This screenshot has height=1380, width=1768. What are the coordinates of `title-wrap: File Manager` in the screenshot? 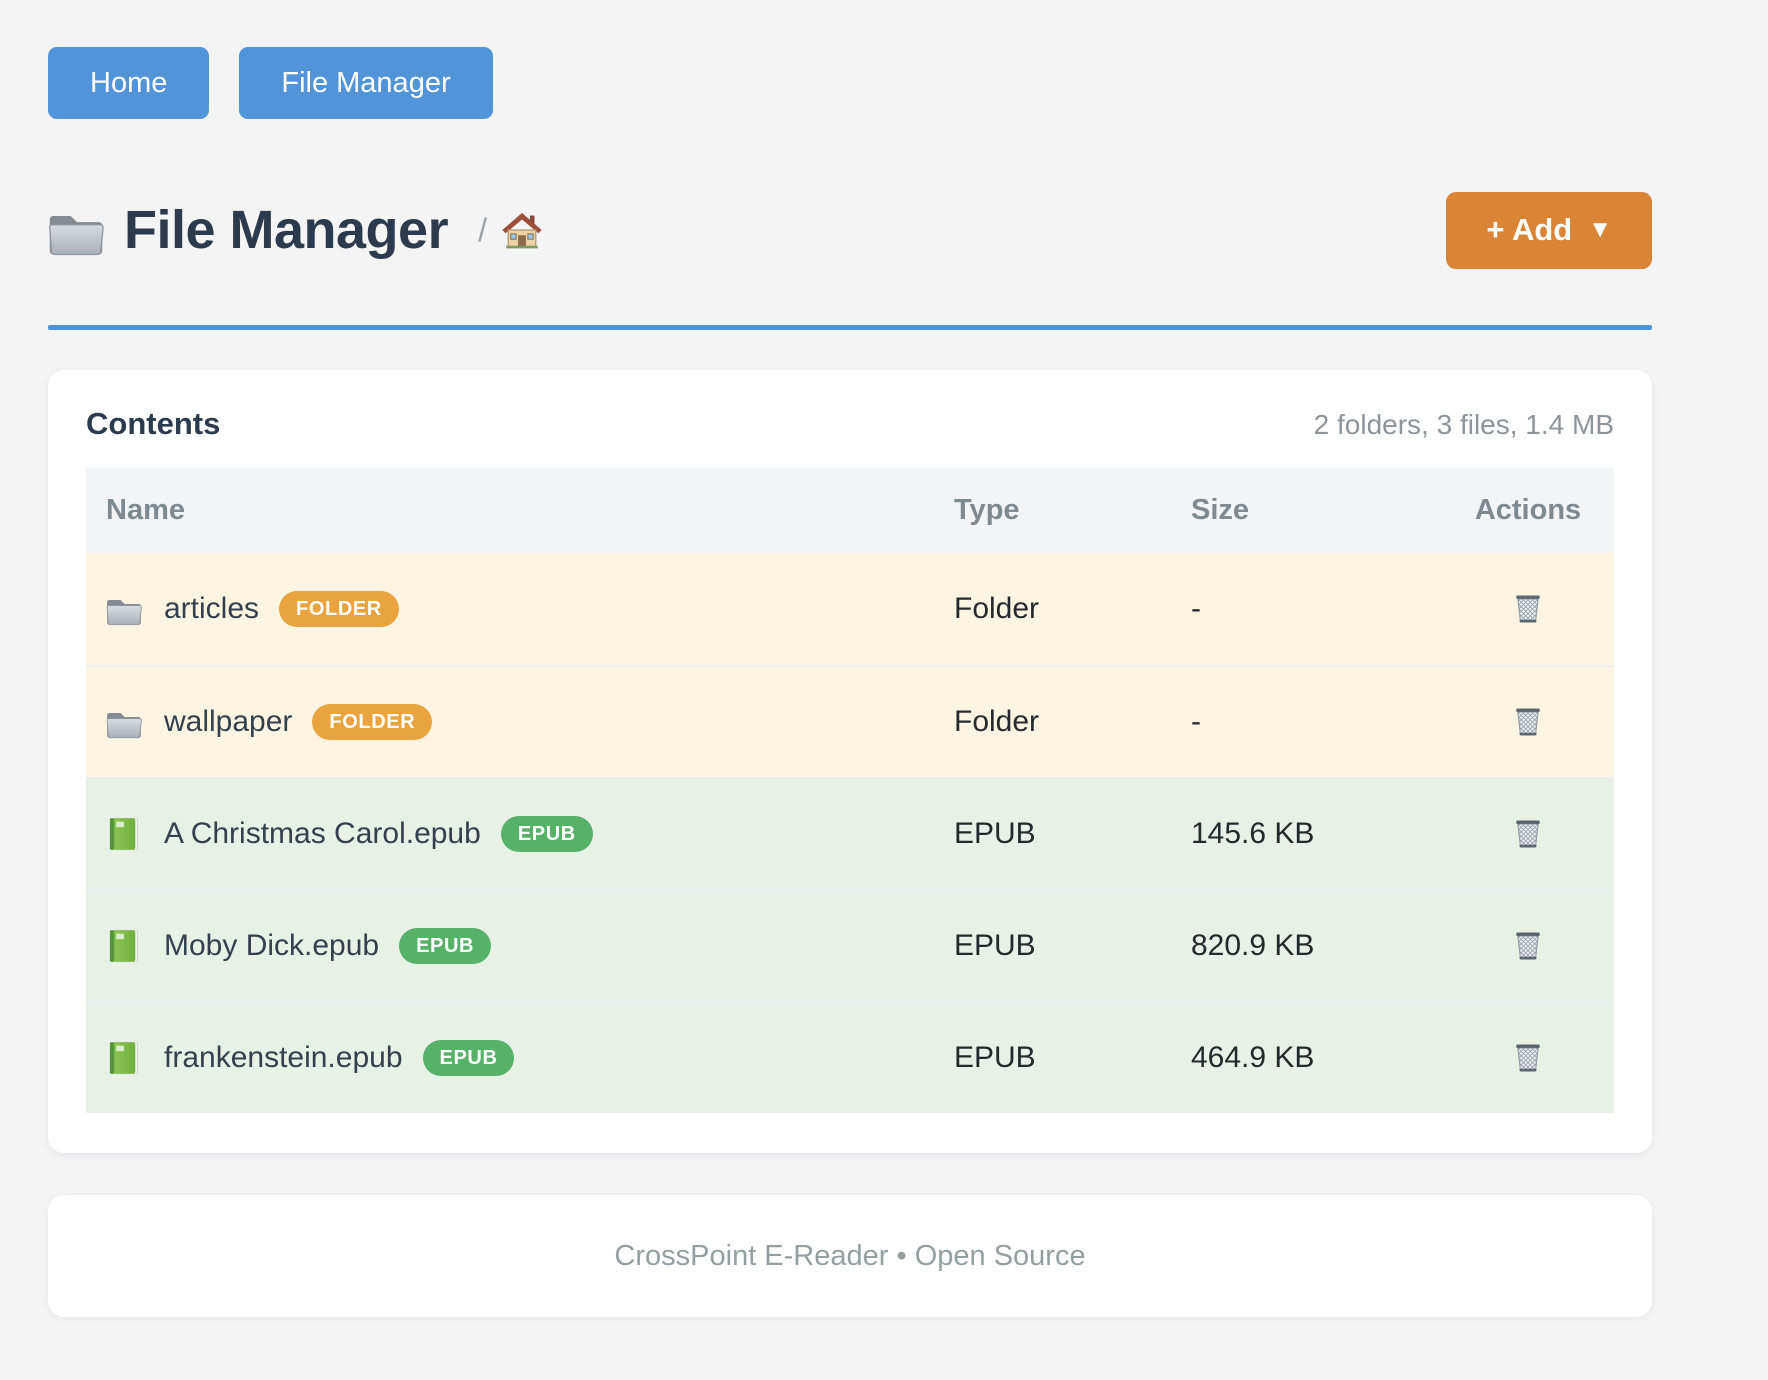 It's located at (248, 230).